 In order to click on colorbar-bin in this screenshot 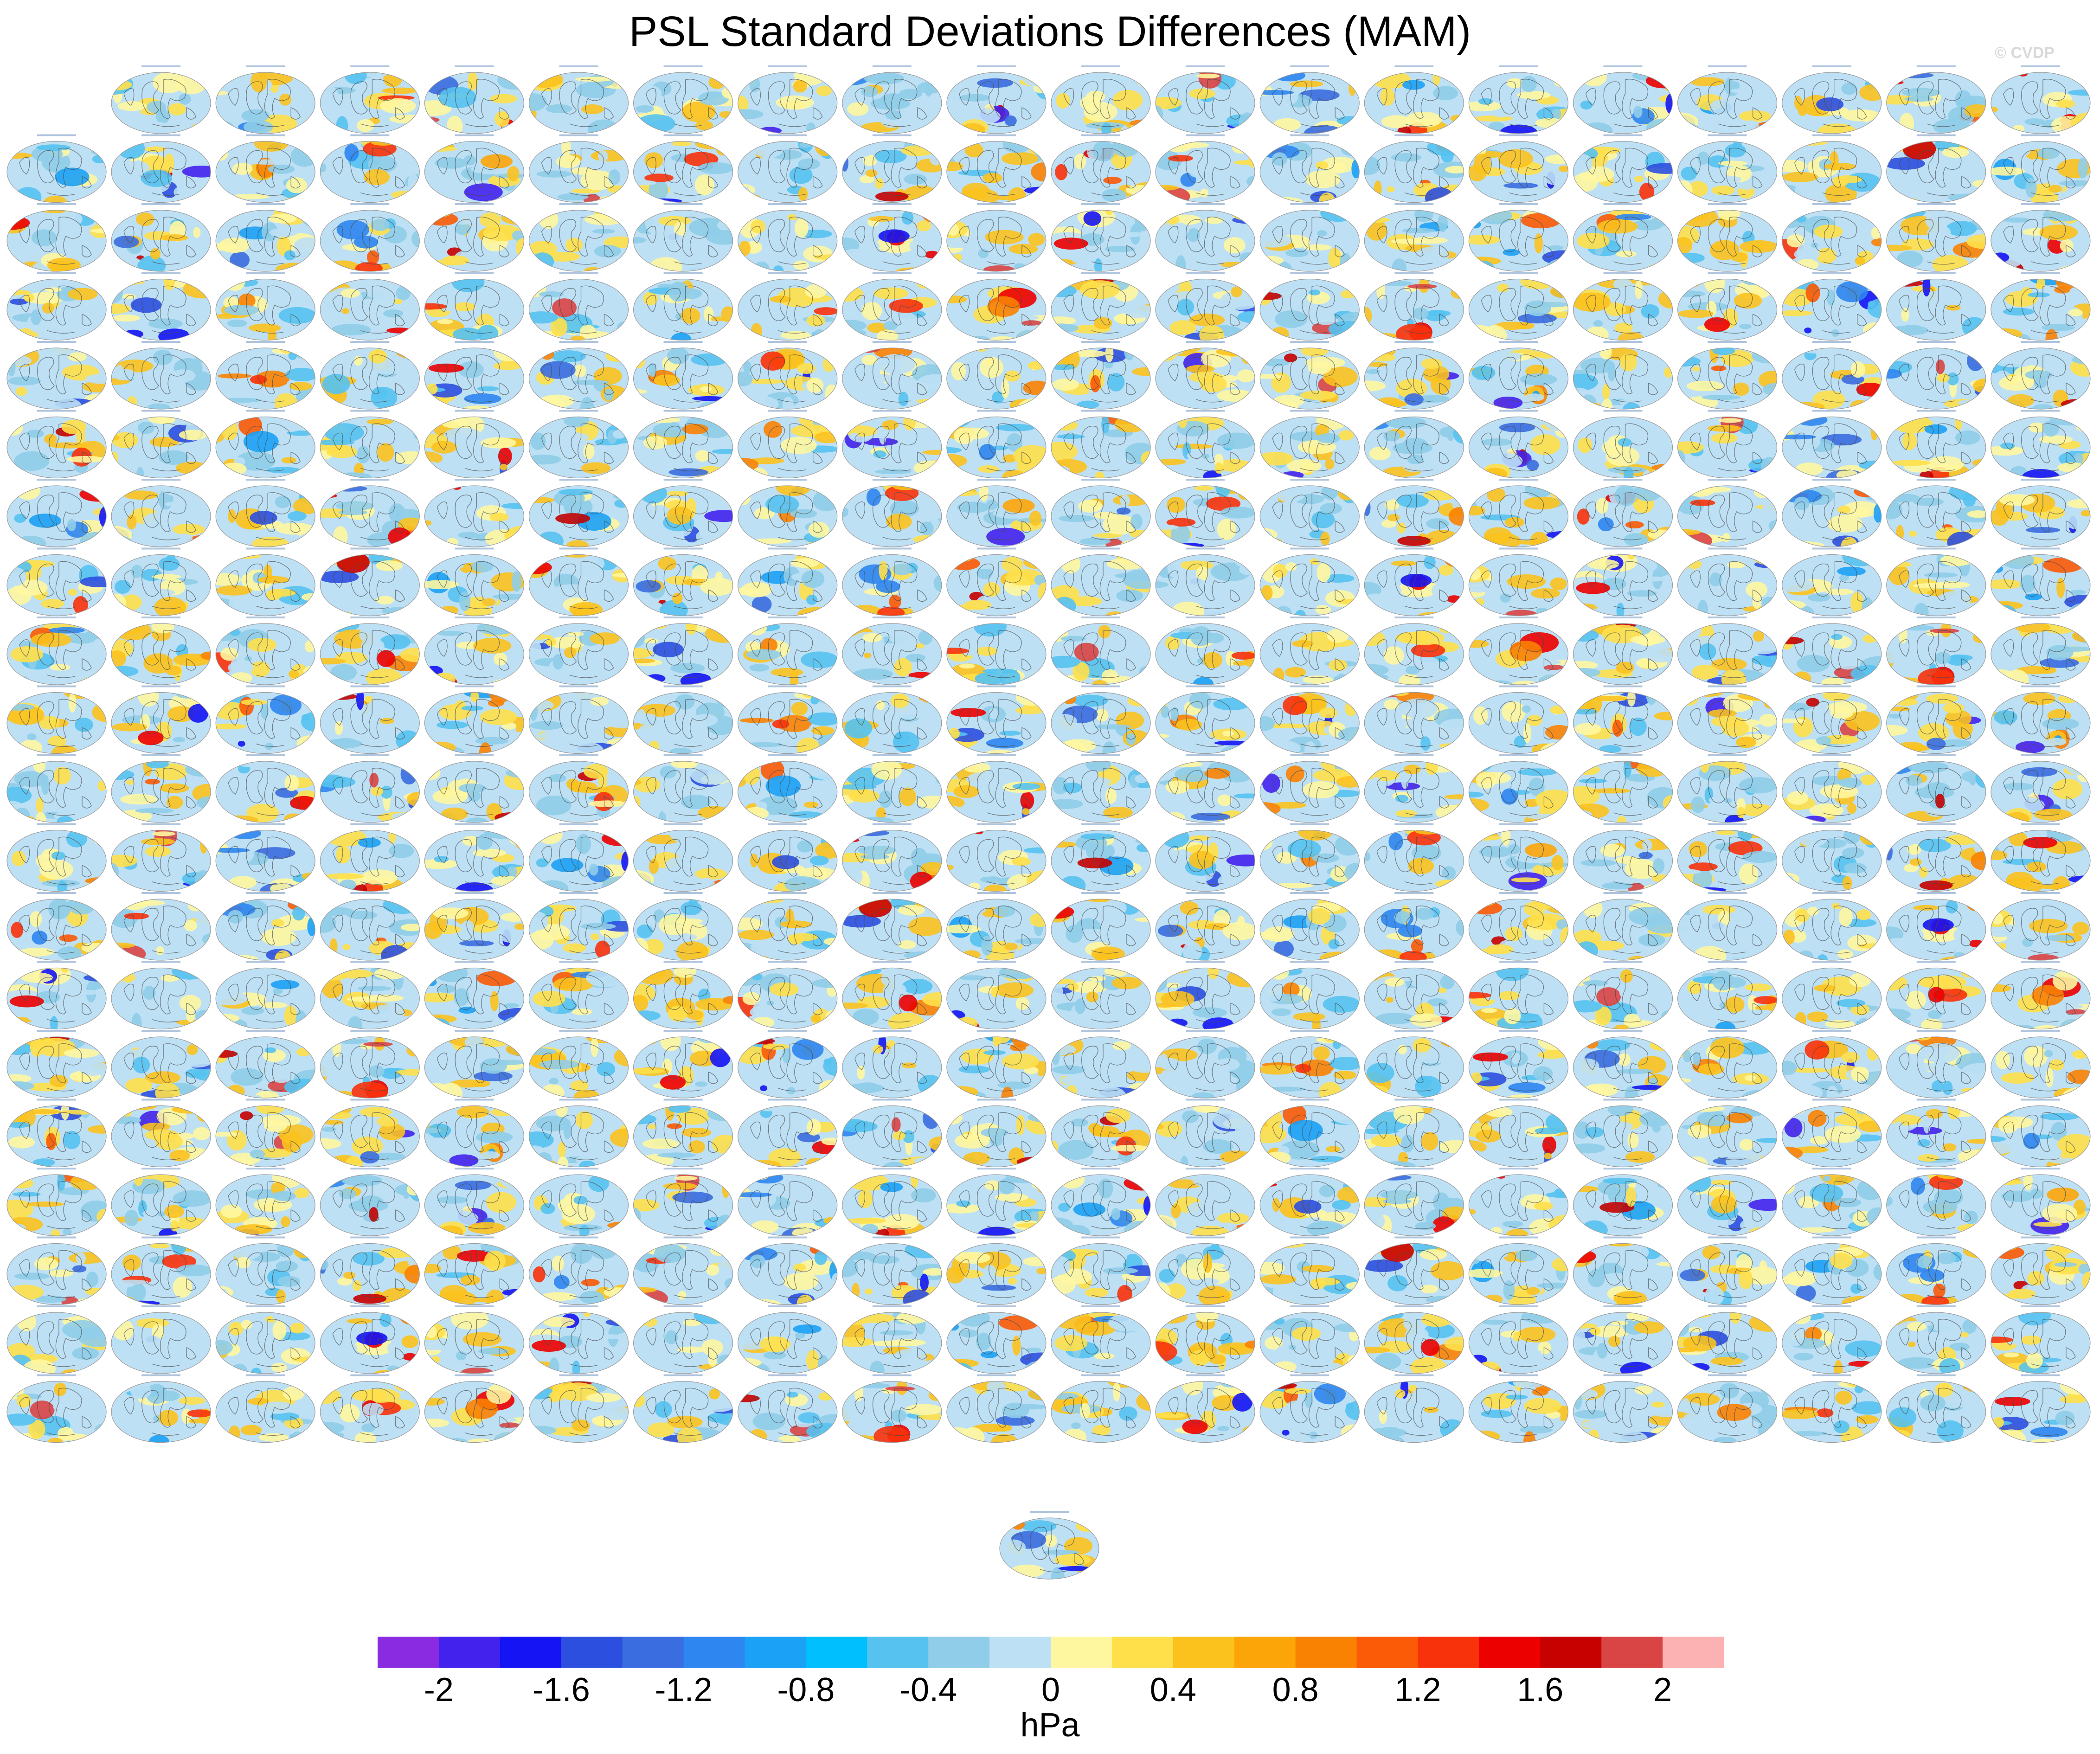, I will do `click(1510, 1652)`.